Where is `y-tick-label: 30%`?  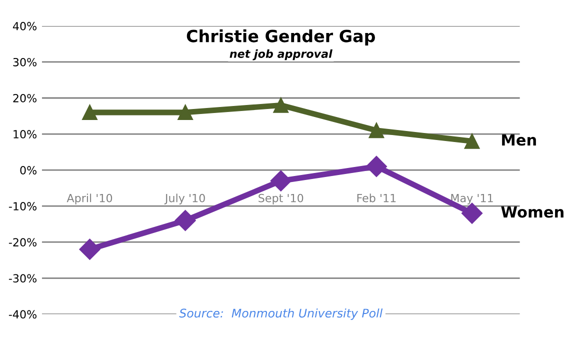 y-tick-label: 30% is located at coordinates (24, 62).